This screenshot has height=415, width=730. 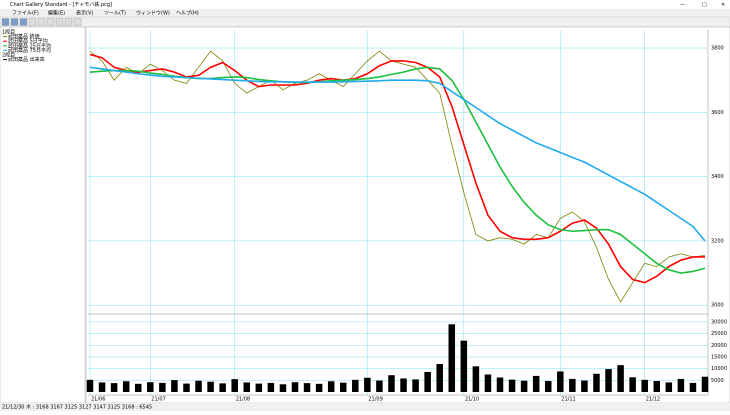 What do you see at coordinates (26, 59) in the screenshot?
I see `legend-item: 武田薬品 出来高` at bounding box center [26, 59].